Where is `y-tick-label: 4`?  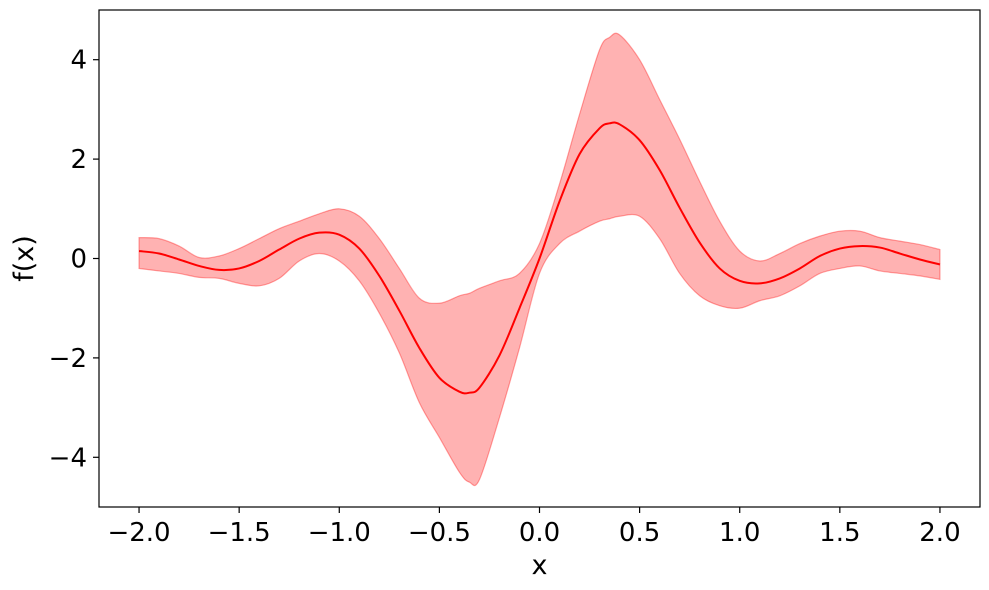 y-tick-label: 4 is located at coordinates (78, 61).